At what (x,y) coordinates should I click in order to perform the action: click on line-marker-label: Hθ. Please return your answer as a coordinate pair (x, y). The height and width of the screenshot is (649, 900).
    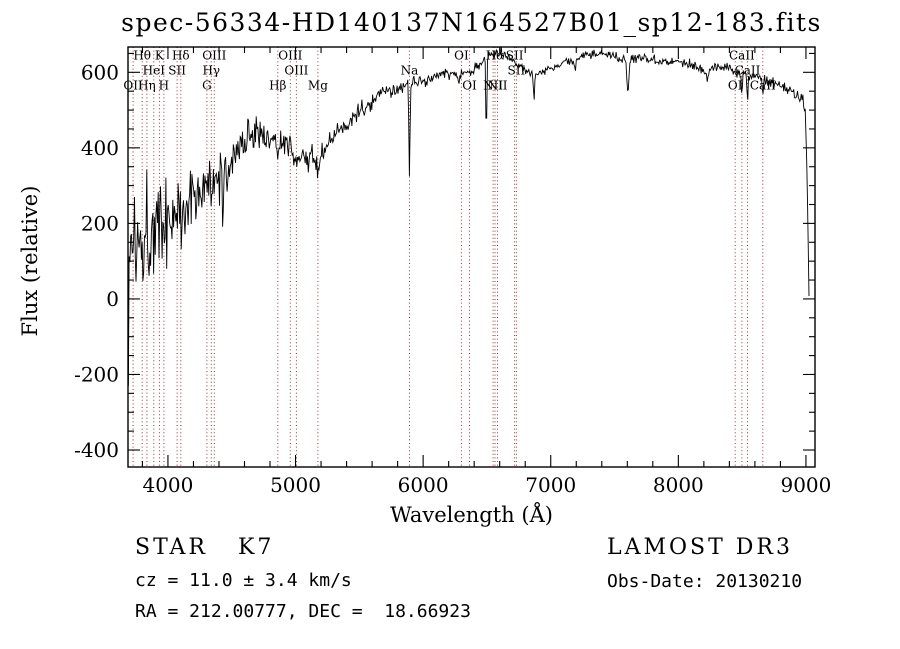
    Looking at the image, I should click on (142, 56).